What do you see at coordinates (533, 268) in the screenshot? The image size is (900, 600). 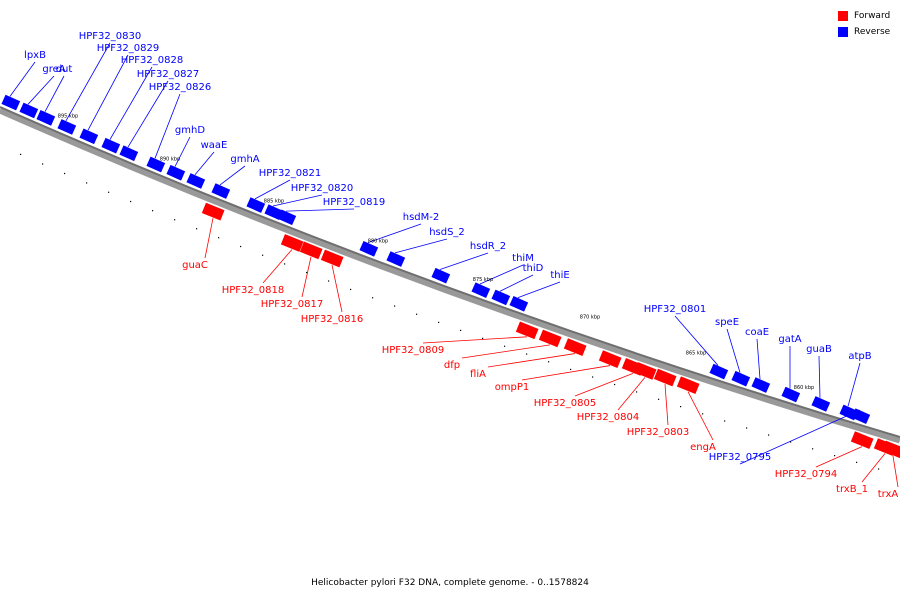 I see `reverse-gene-label-18: thiD` at bounding box center [533, 268].